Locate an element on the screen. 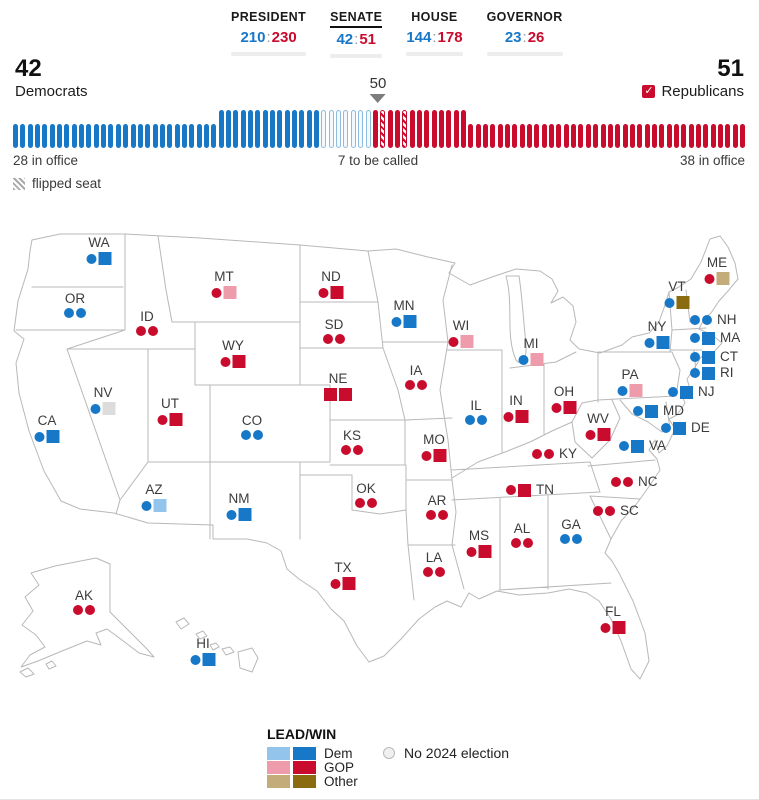  seat-pill-democrats-elected is located at coordinates (302, 129).